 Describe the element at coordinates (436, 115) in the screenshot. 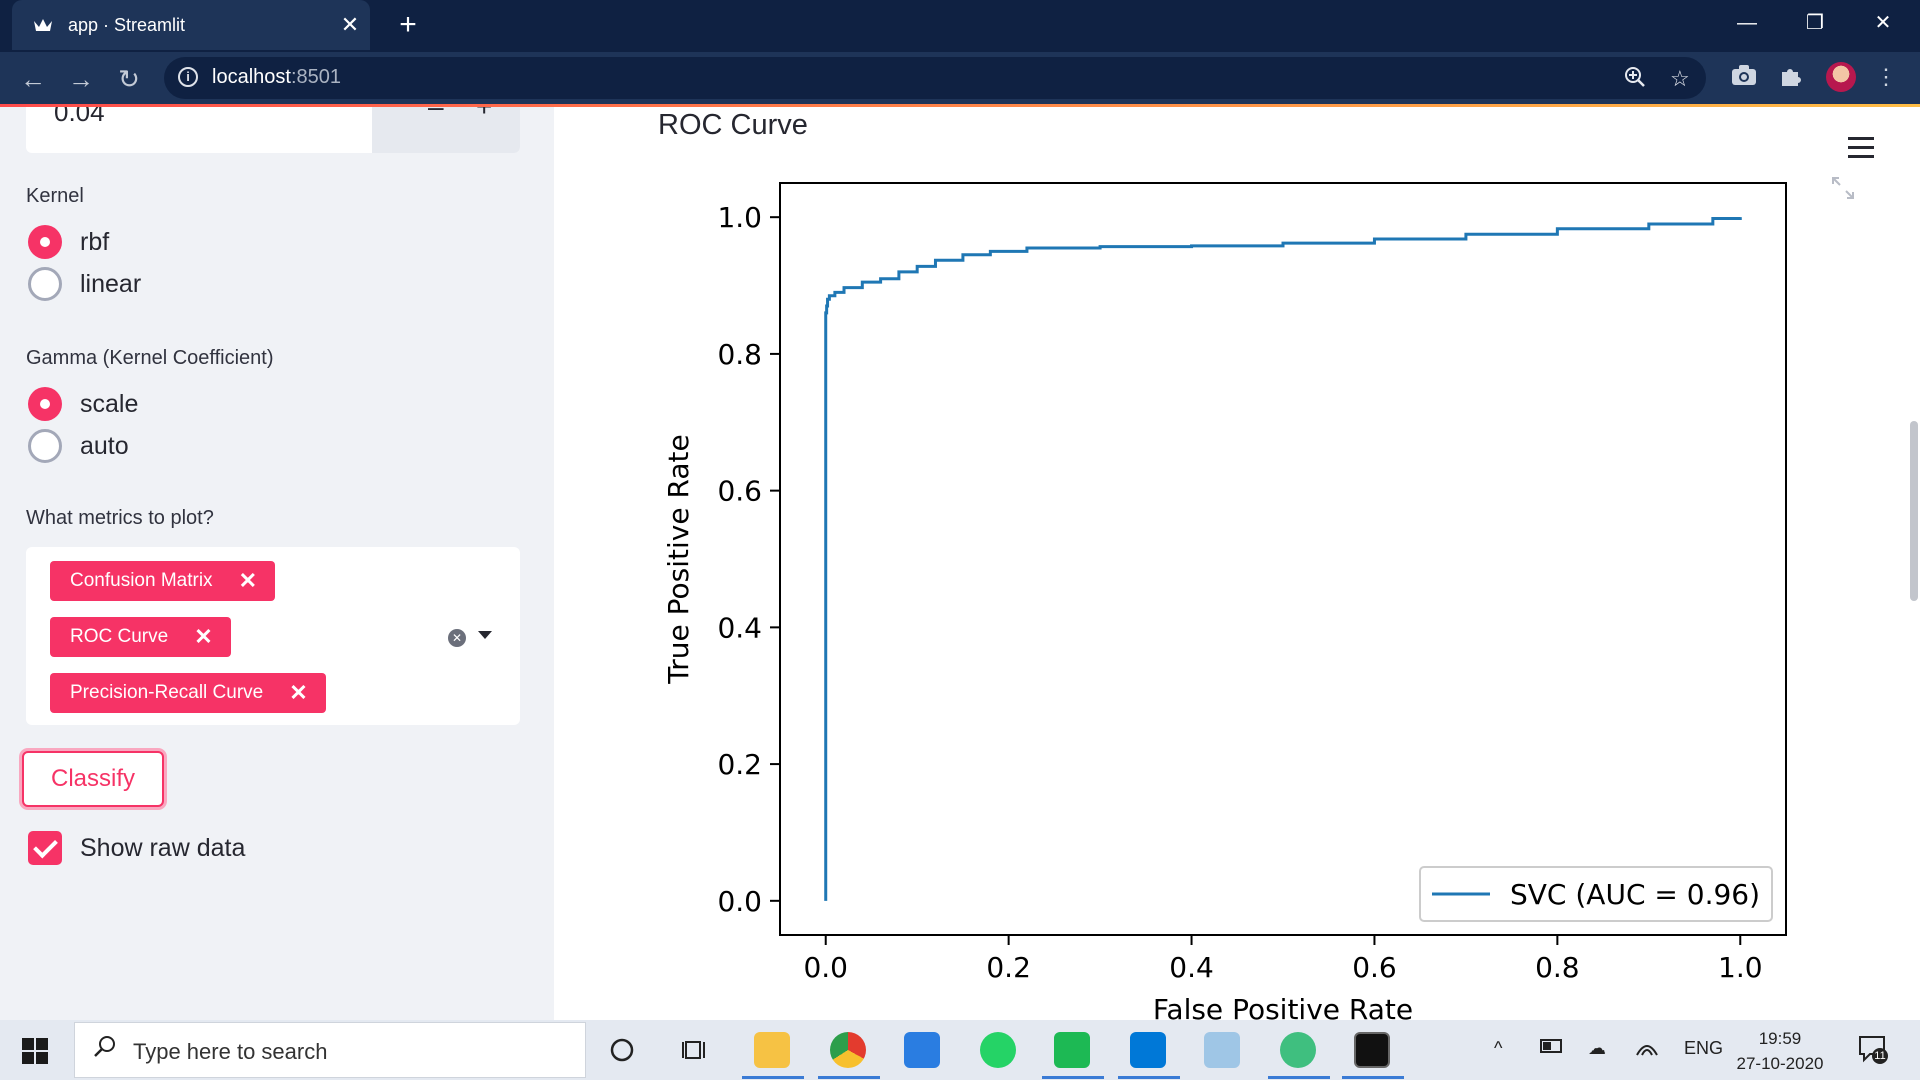

I see `decrement-button: –` at that location.